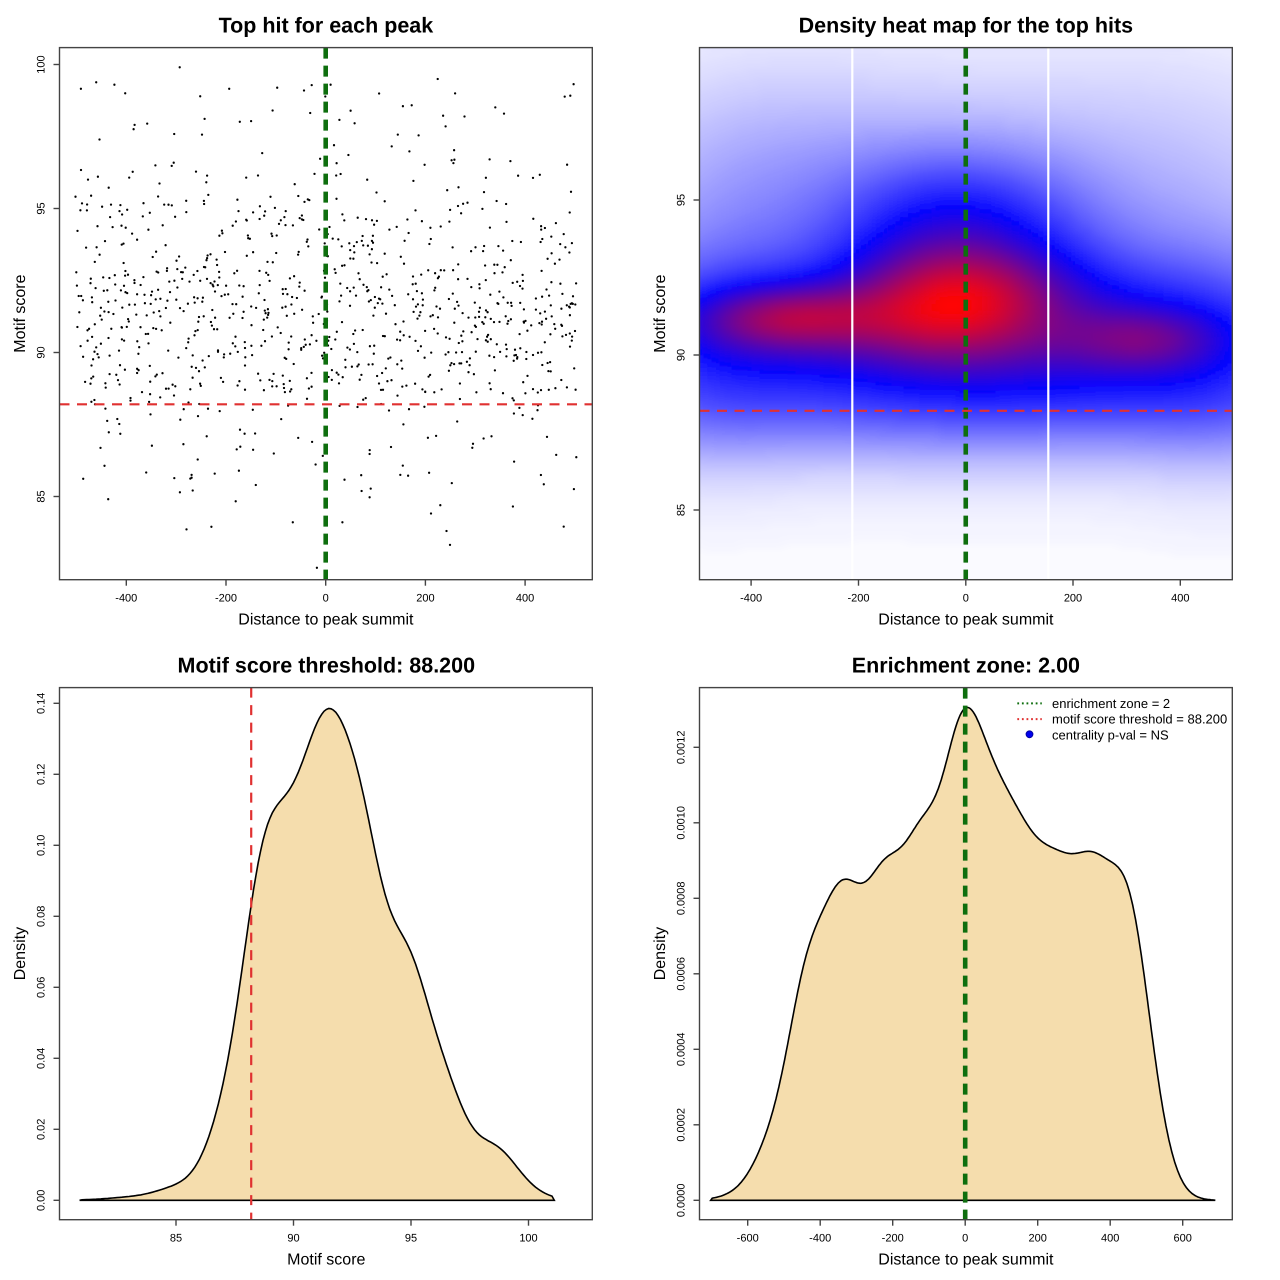 The height and width of the screenshot is (1280, 1280). I want to click on svg-text: 0.14, so click(42, 703).